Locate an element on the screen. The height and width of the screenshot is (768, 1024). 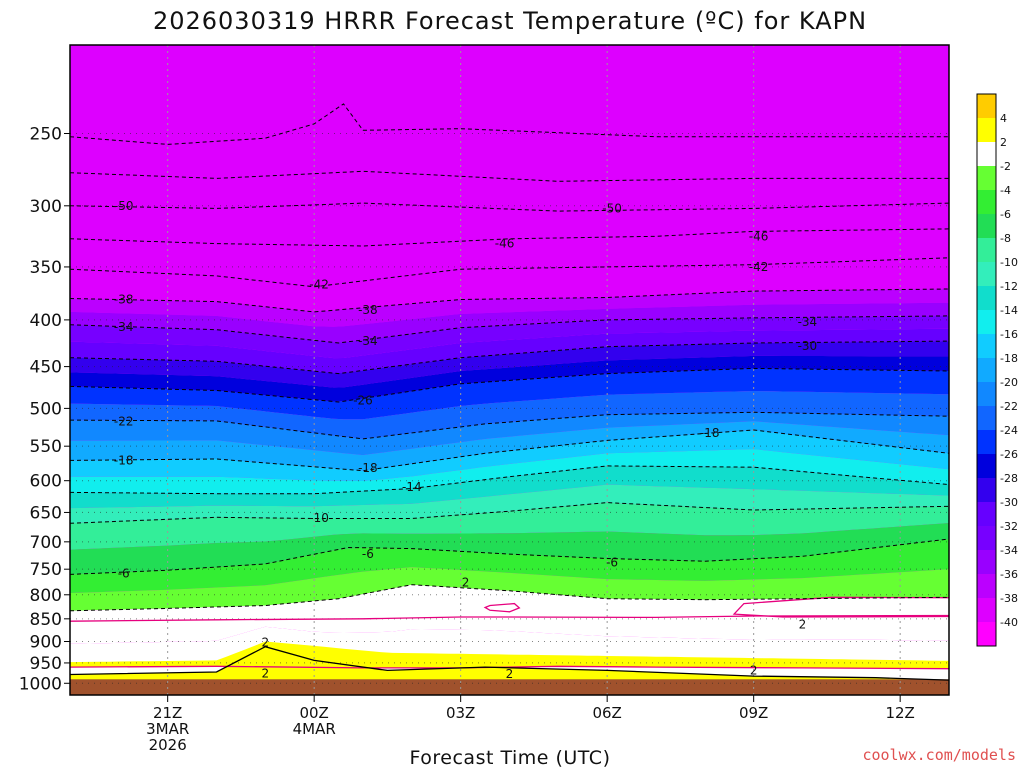
colorbar-label: -4 is located at coordinates (1005, 190).